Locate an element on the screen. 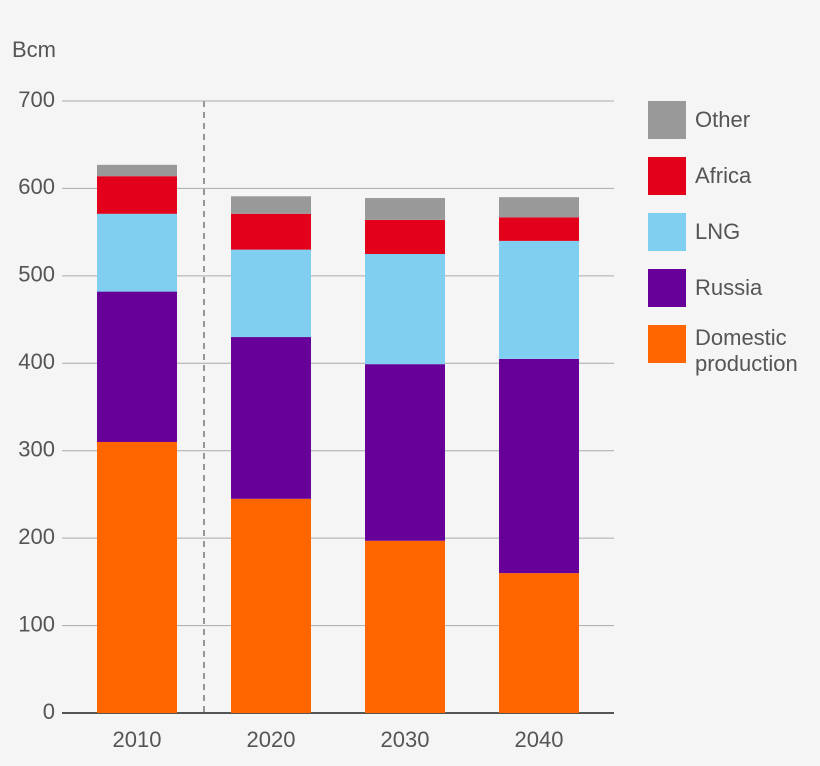  legend-item: LNG is located at coordinates (731, 232).